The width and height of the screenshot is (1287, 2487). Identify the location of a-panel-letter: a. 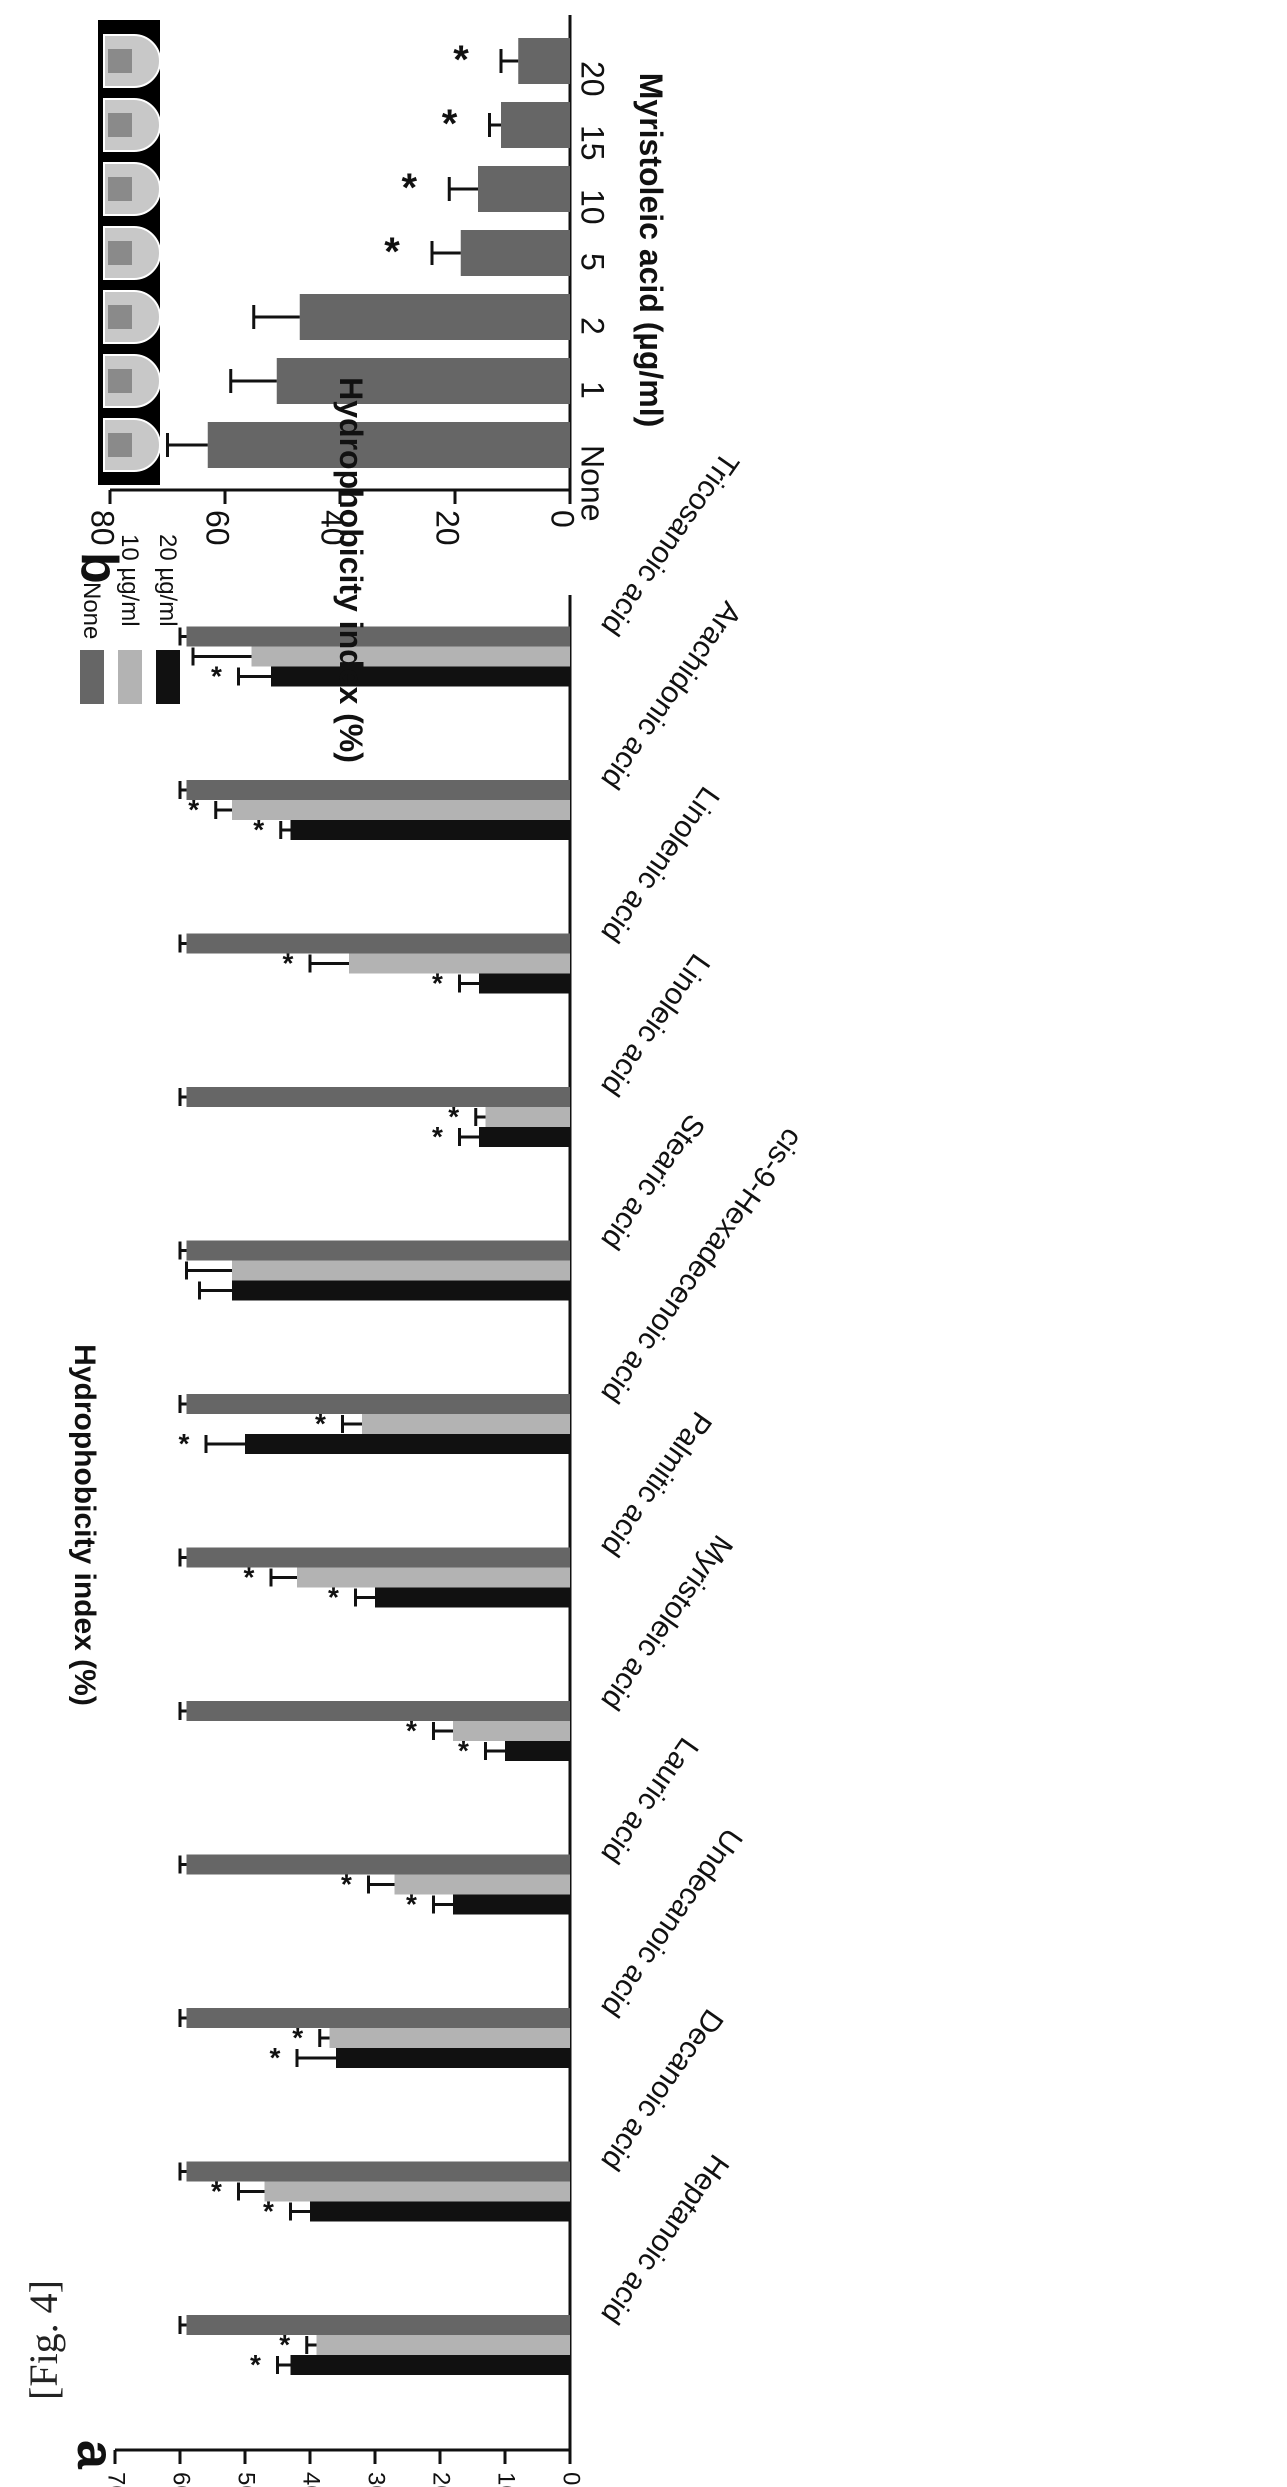
(95, 2455).